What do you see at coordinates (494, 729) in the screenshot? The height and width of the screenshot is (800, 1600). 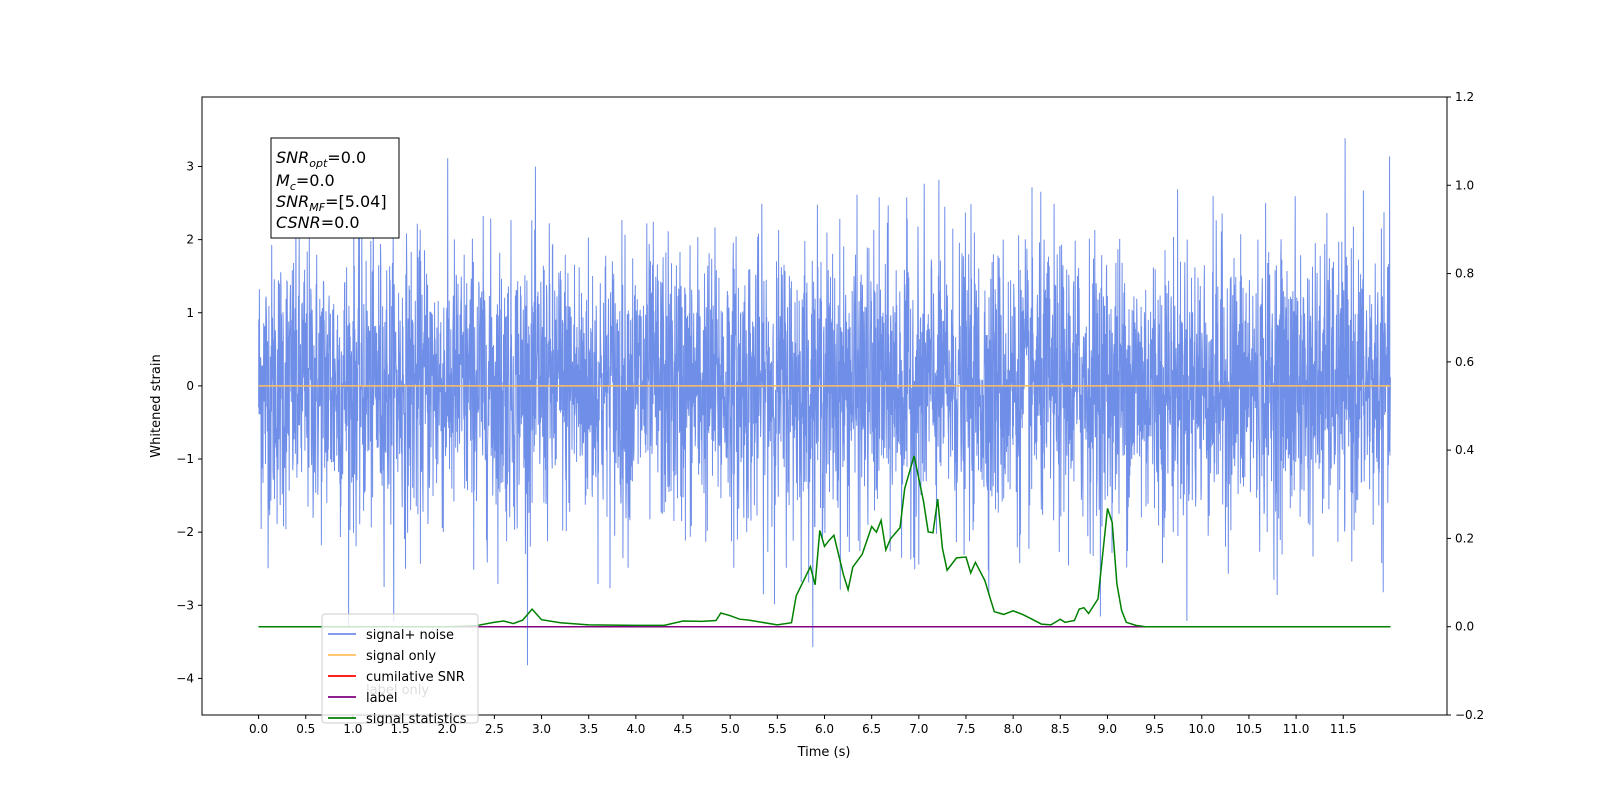 I see `x-tick-label: 2.5` at bounding box center [494, 729].